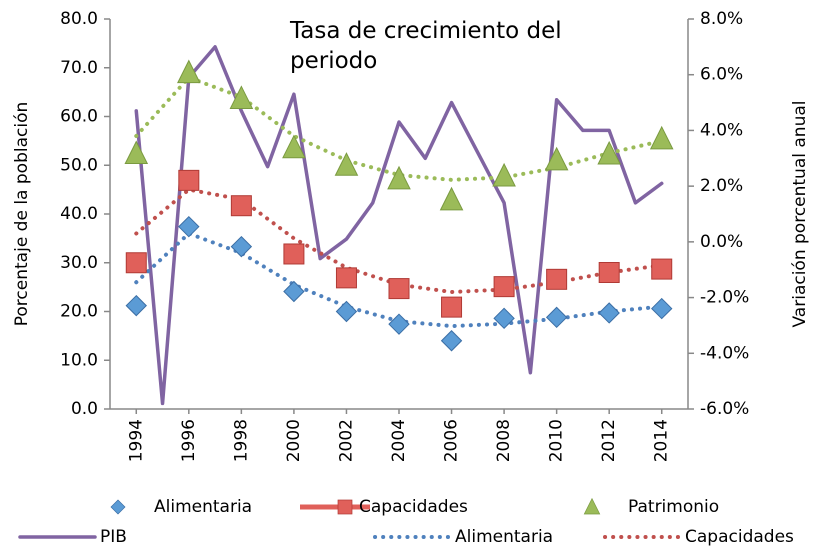 The image size is (814, 548). Describe the element at coordinates (673, 507) in the screenshot. I see `legend-label: Patrimonio` at that location.